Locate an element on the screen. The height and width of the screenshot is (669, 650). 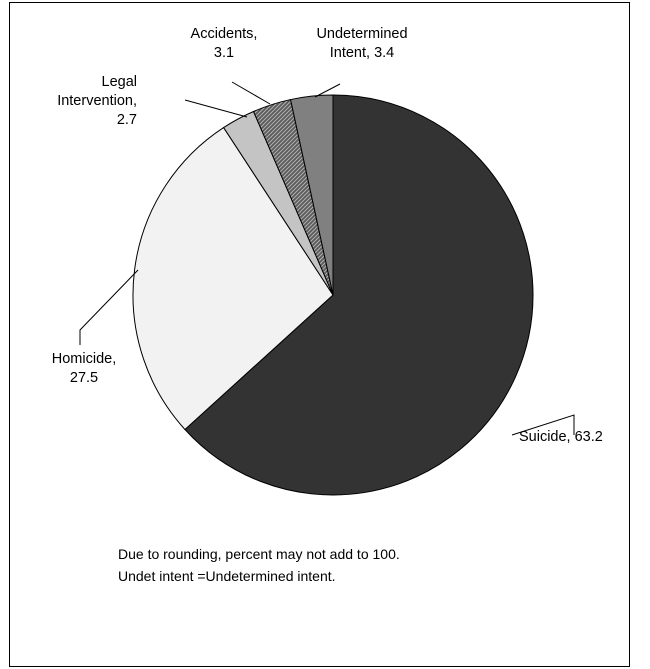
slice-legal-label: Legal Intervention, 2.7 is located at coordinates (97, 101).